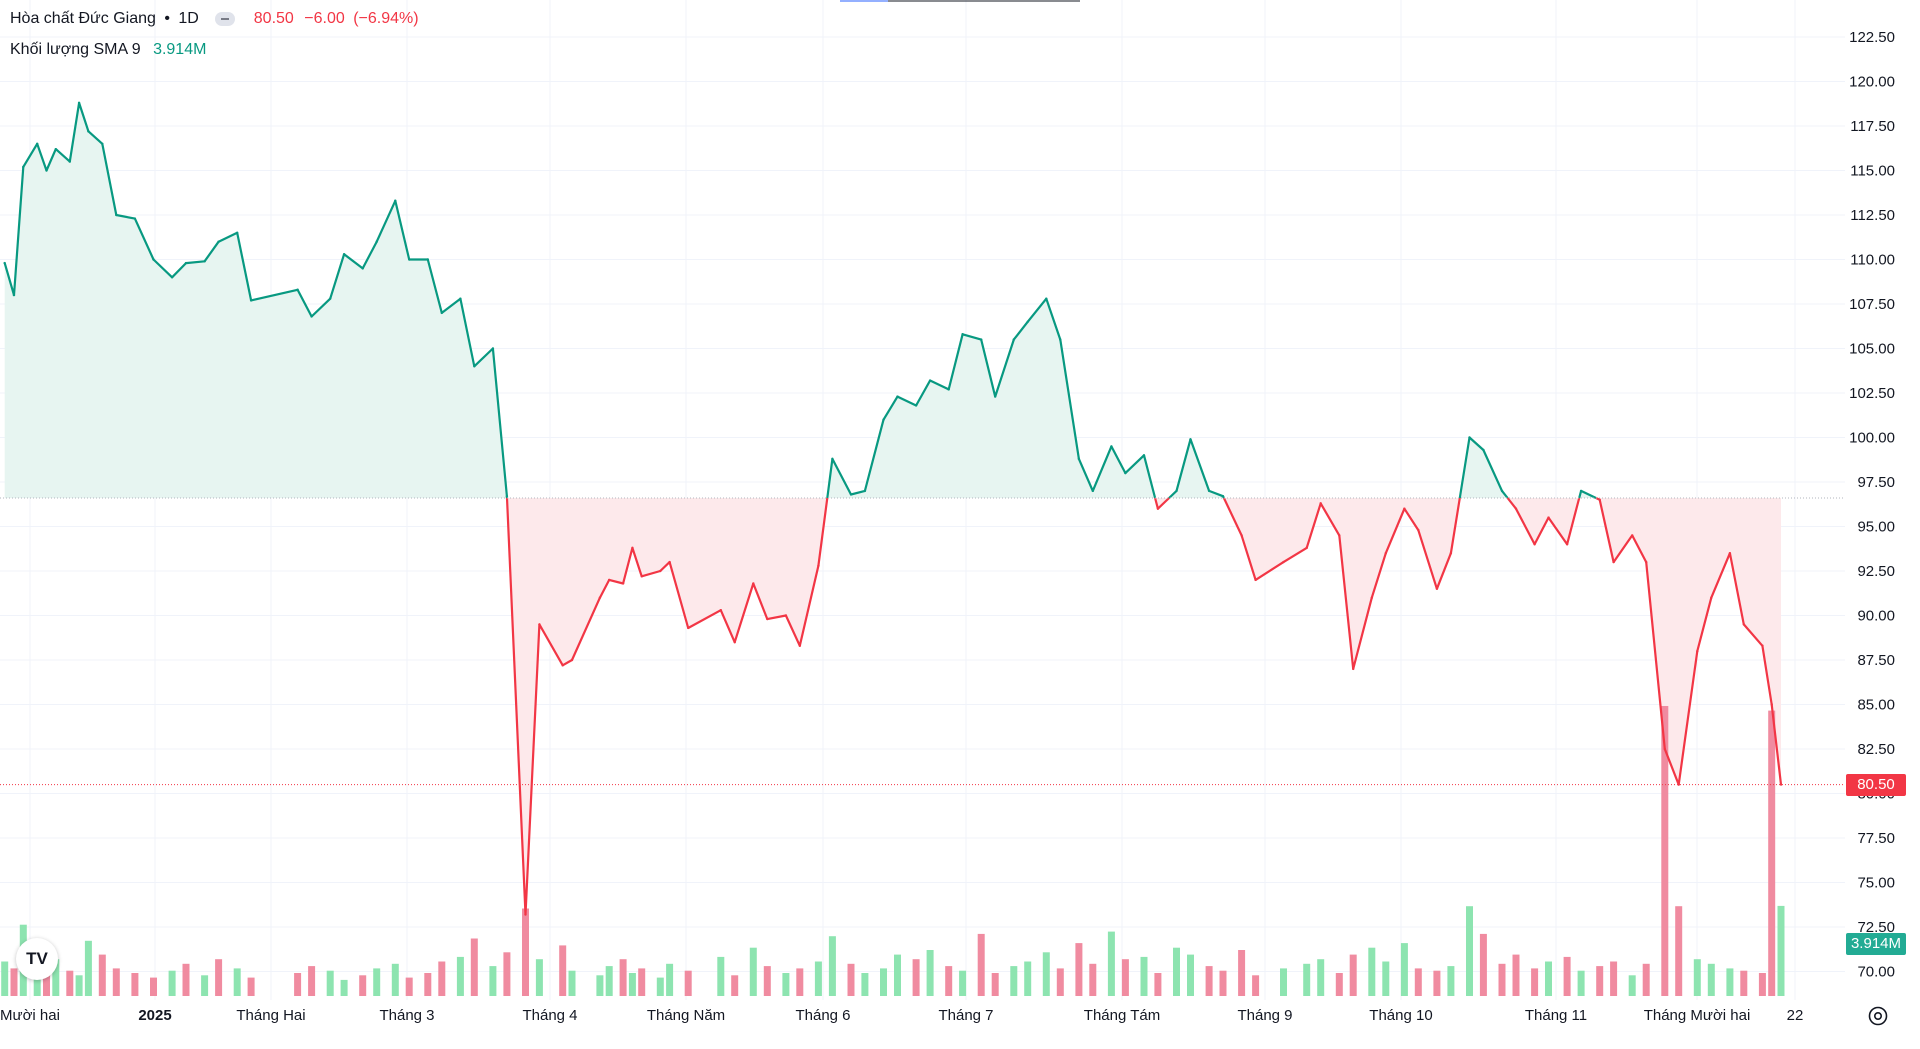  What do you see at coordinates (1697, 1015) in the screenshot?
I see `time-scale-label: Tháng Mười hai` at bounding box center [1697, 1015].